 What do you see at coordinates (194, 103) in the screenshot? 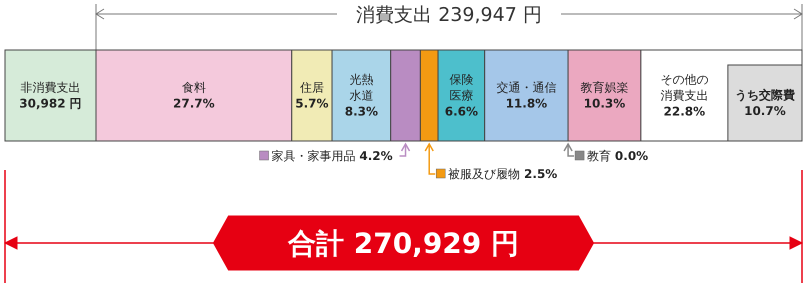
I see `data-label: 27.7%` at bounding box center [194, 103].